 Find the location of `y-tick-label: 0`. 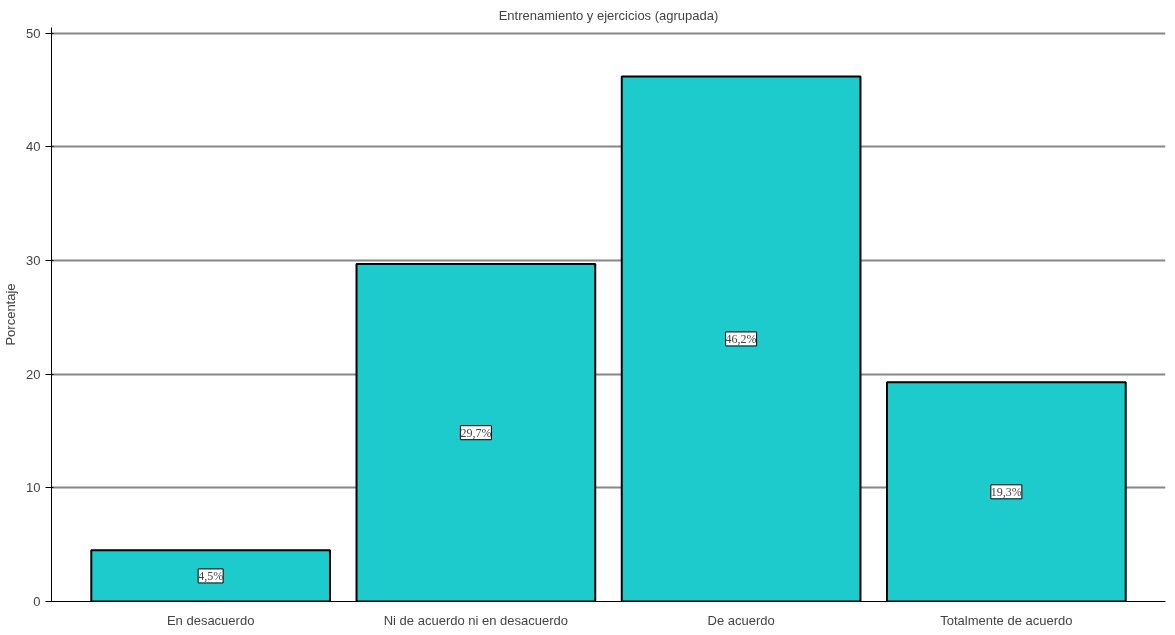

y-tick-label: 0 is located at coordinates (37, 601).